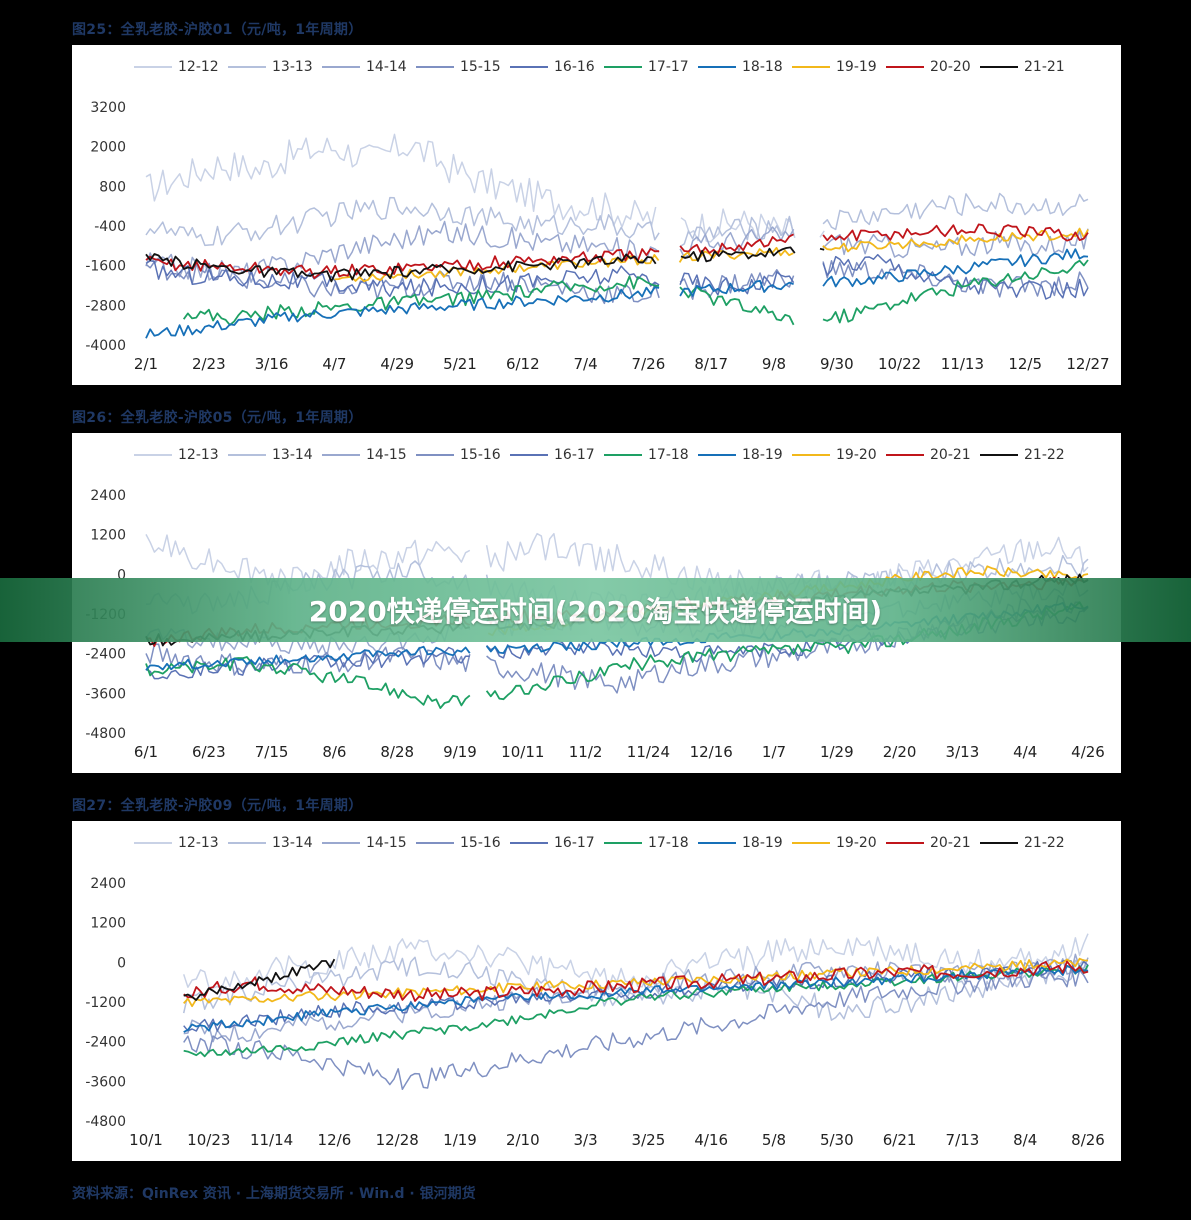 The image size is (1191, 1220). Describe the element at coordinates (274, 1194) in the screenshot. I see `source-note: 资料来源：QinRex 资讯 · 上海期货交易所 · Win.d · 银河期货` at that location.